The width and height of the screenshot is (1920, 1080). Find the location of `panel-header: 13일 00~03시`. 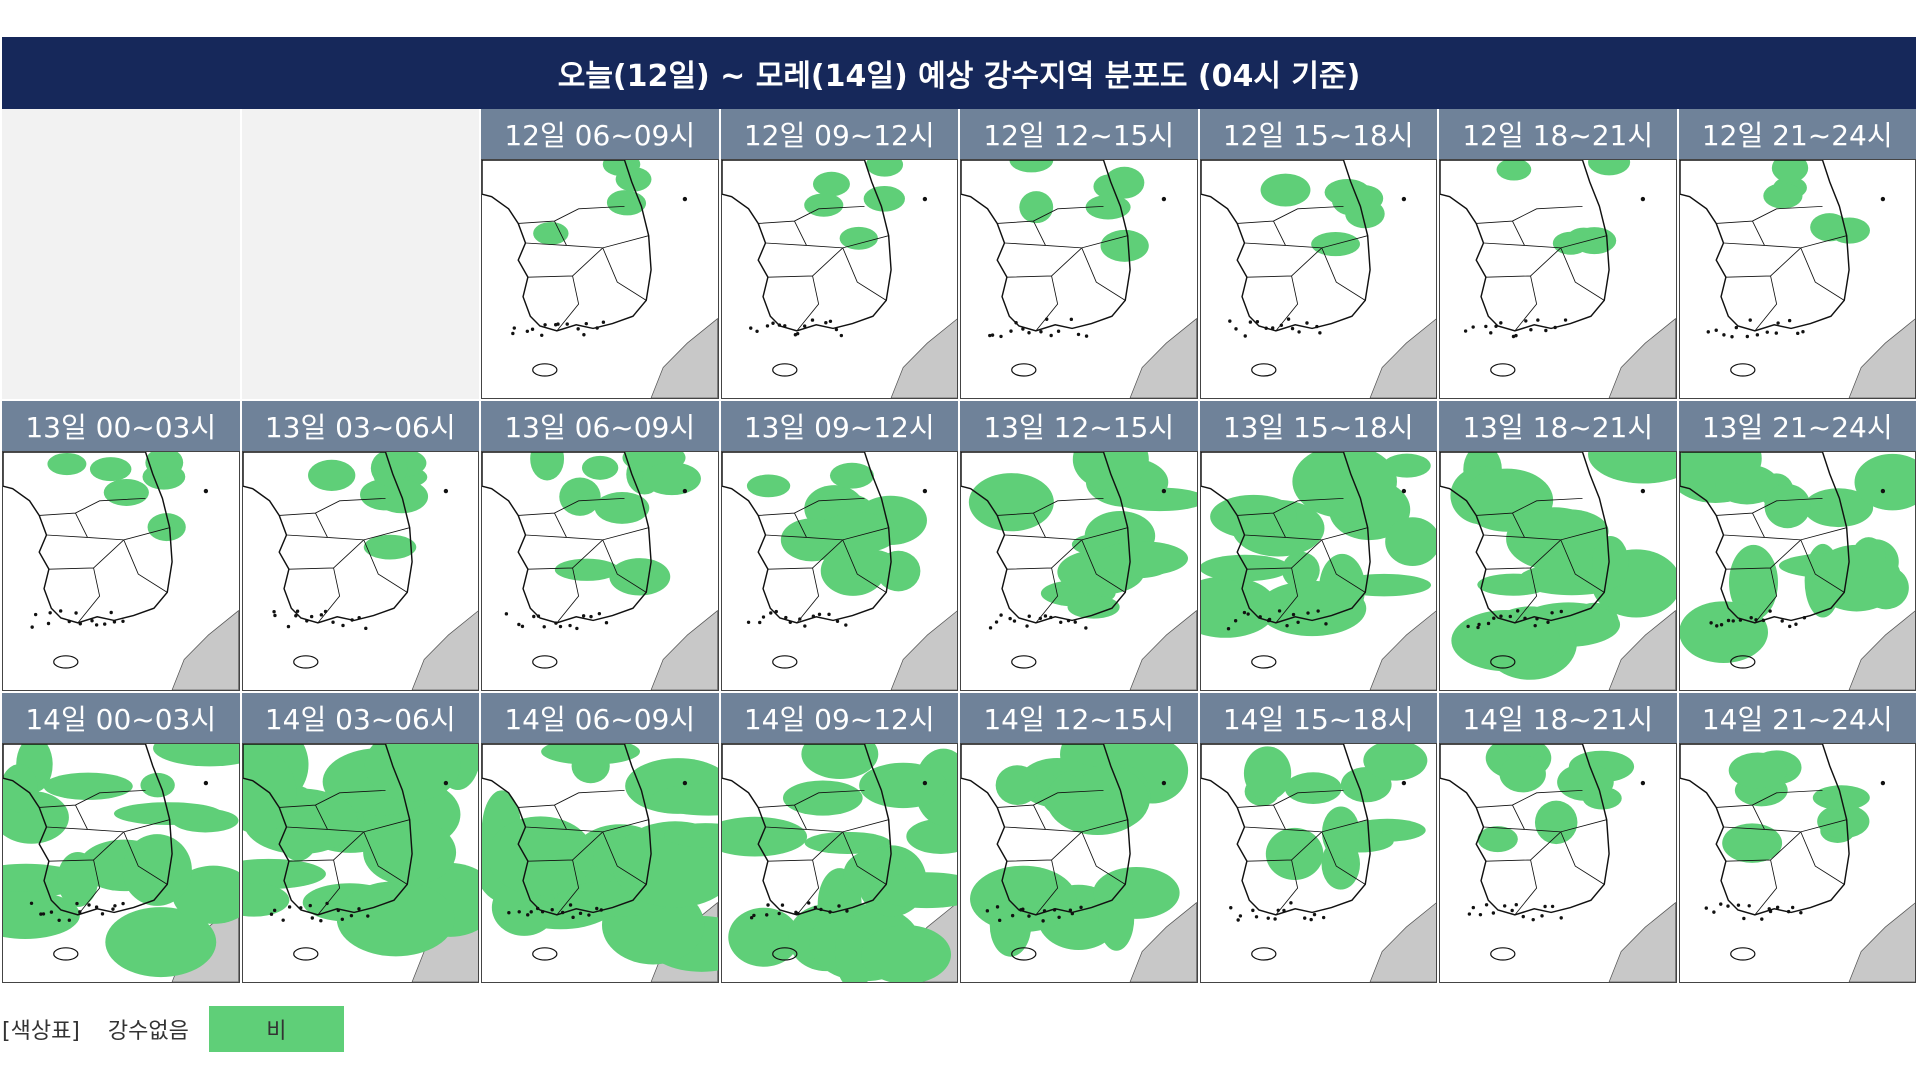

panel-header: 13일 00~03시 is located at coordinates (121, 426).